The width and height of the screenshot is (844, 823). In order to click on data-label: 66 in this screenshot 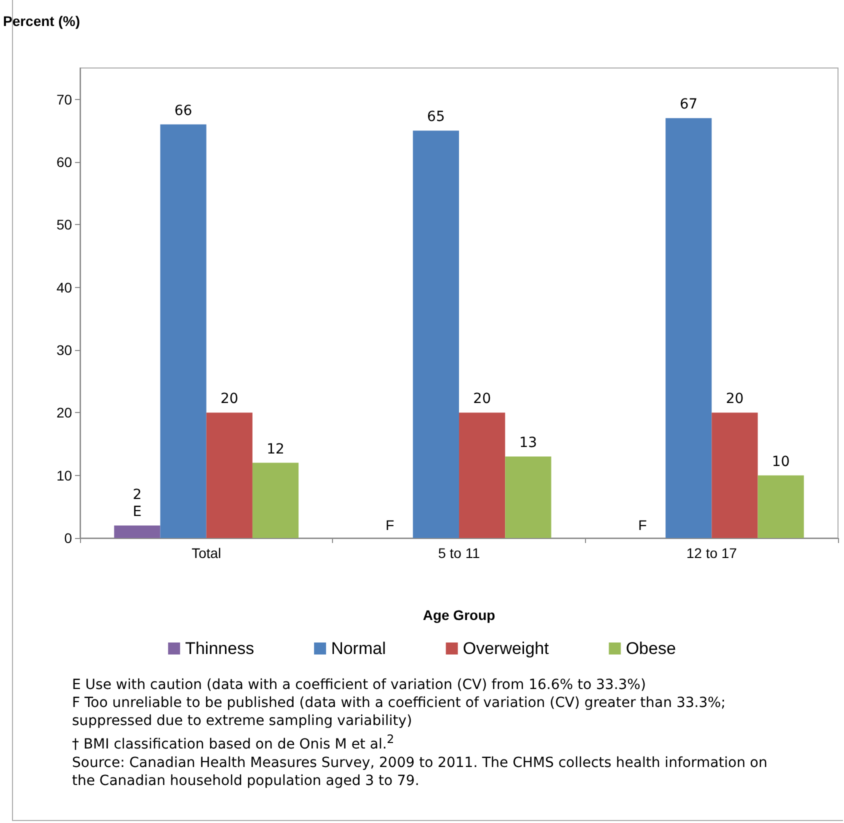, I will do `click(183, 110)`.